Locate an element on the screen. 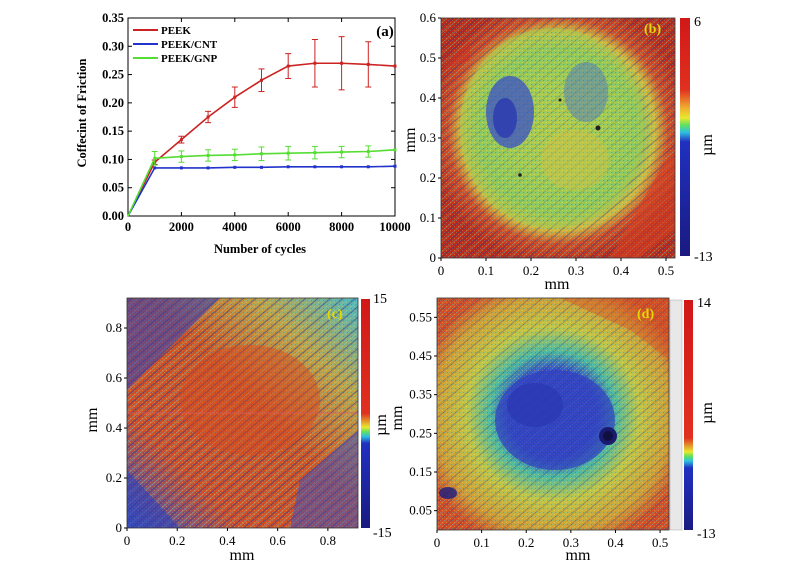 The width and height of the screenshot is (796, 571). map-y-tick-label: 0.1 is located at coordinates (428, 217).